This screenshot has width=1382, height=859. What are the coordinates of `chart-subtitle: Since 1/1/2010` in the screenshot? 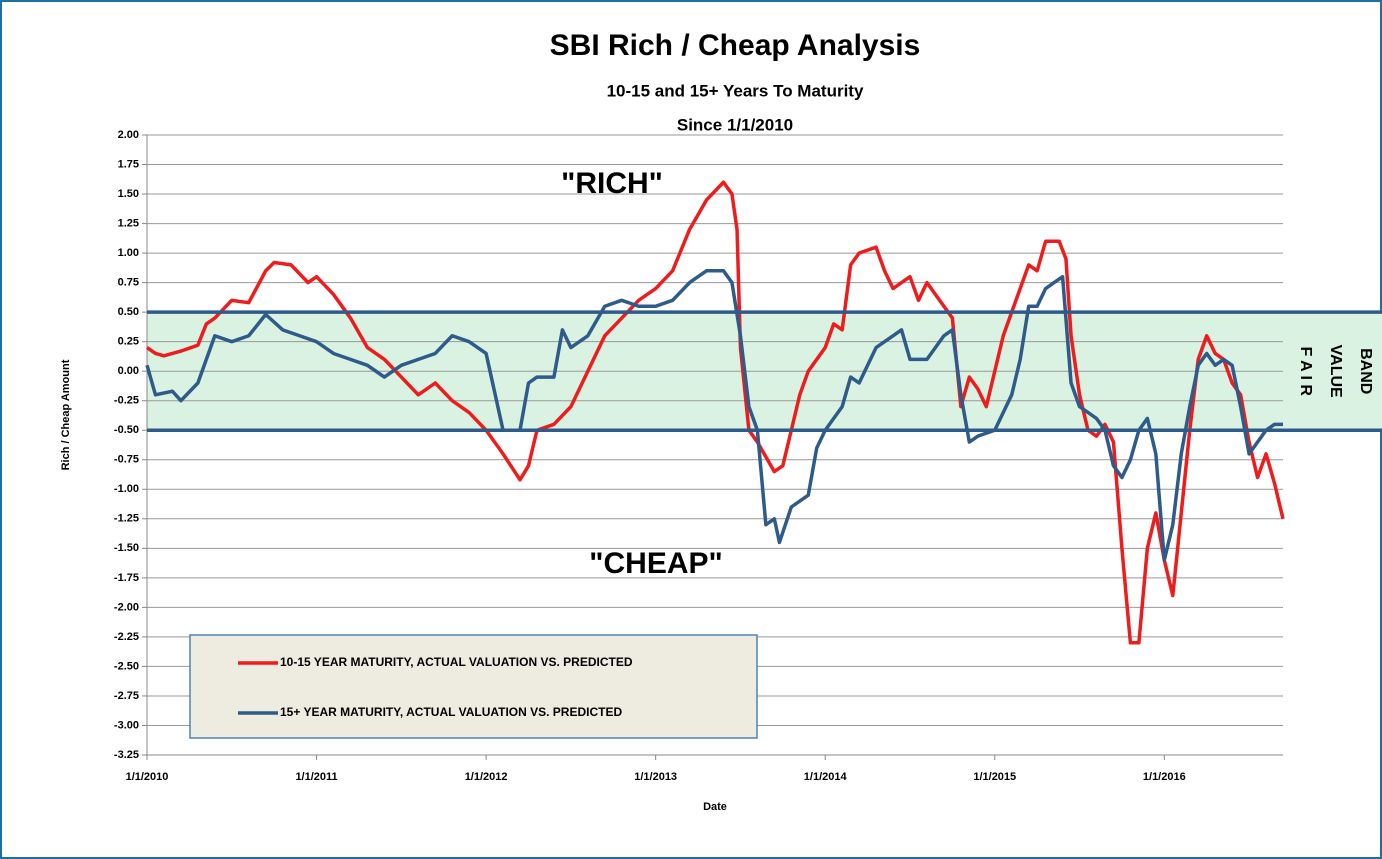 It's located at (735, 124).